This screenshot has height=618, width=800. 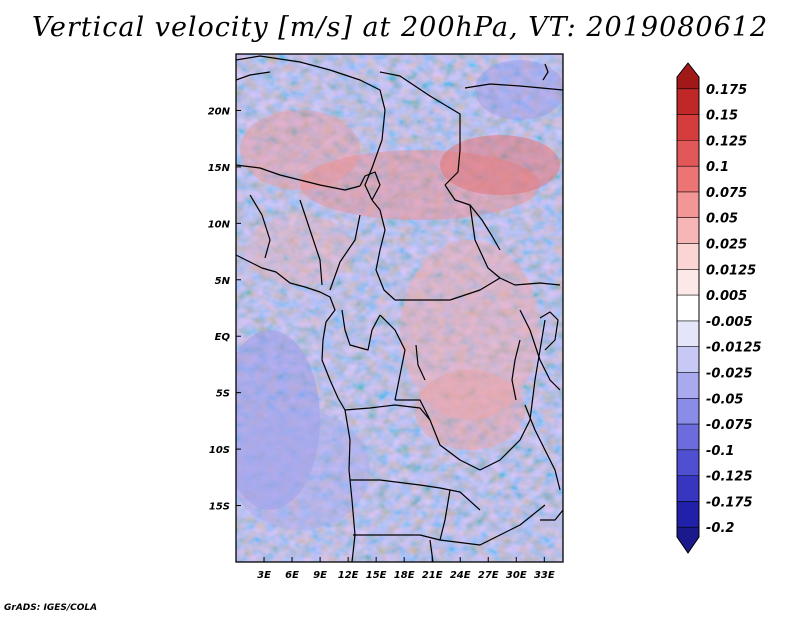 I want to click on lon-label: 27E, so click(x=488, y=575).